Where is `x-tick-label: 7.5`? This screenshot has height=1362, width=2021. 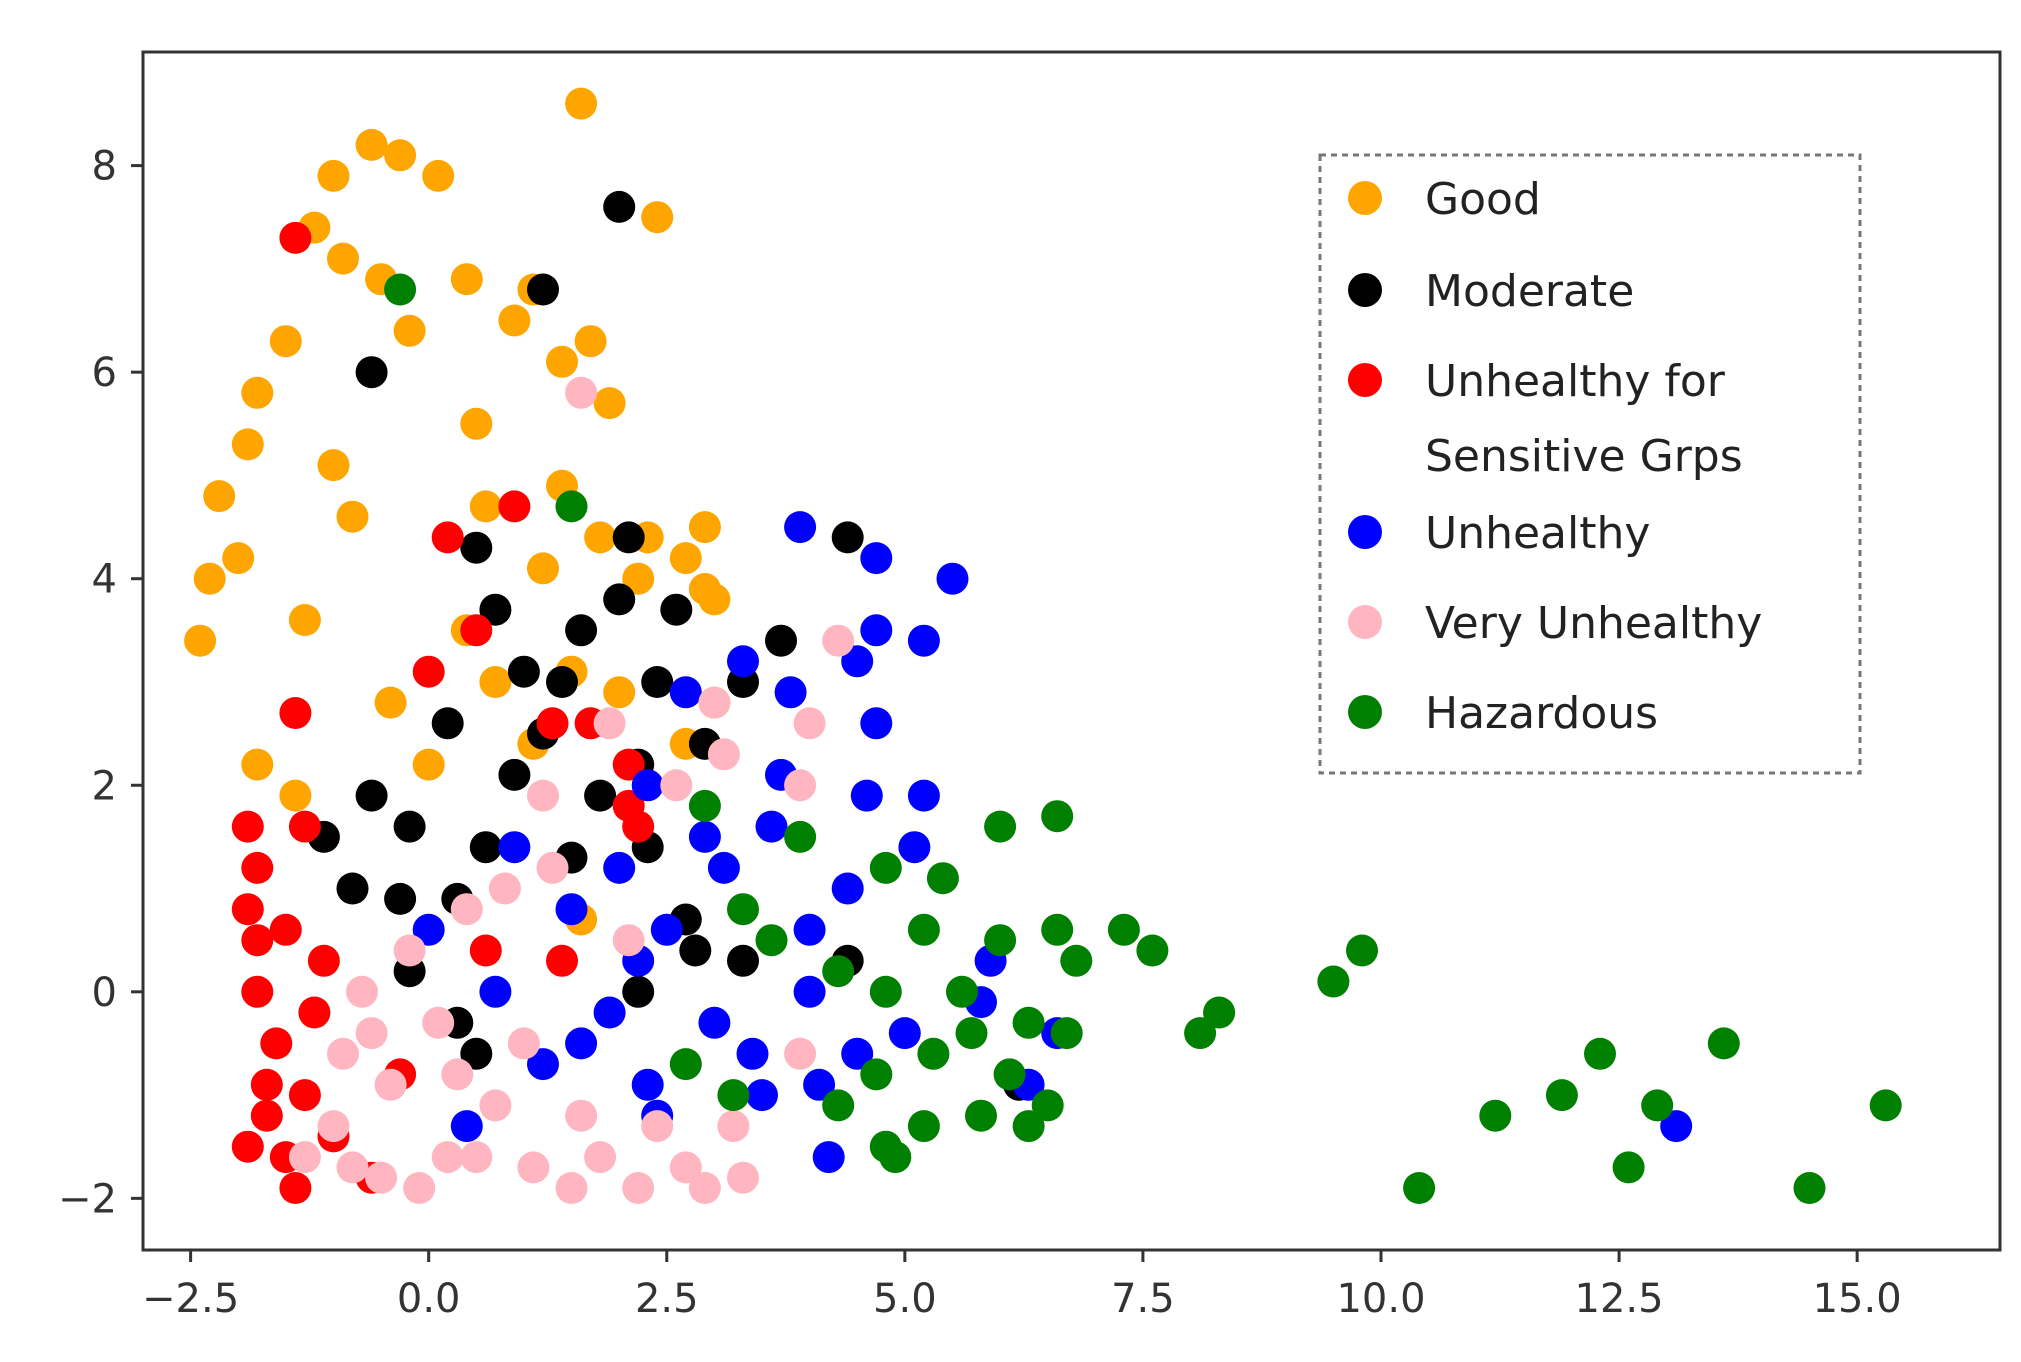 x-tick-label: 7.5 is located at coordinates (1143, 1299).